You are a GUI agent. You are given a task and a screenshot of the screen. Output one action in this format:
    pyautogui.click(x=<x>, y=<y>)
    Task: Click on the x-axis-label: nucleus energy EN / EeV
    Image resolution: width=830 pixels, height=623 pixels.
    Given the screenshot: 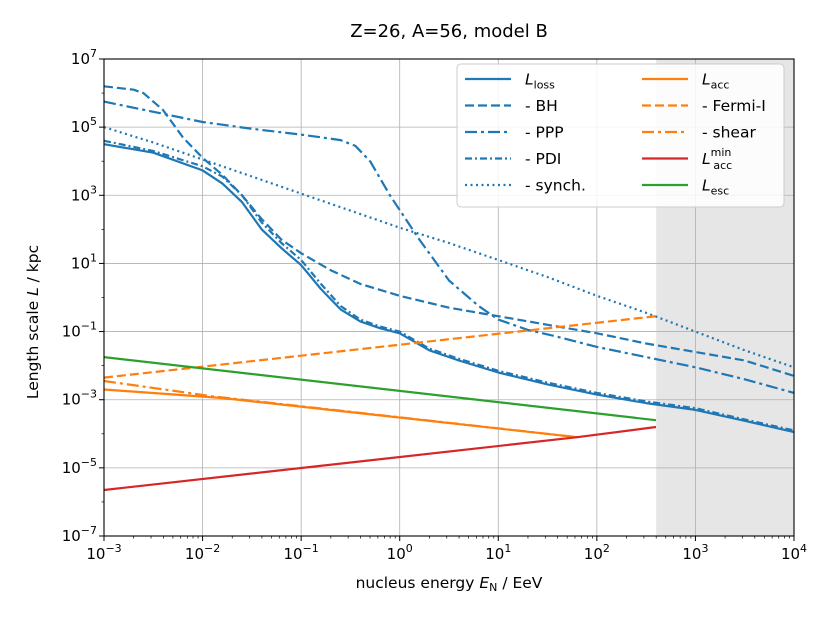 What is the action you would take?
    pyautogui.click(x=449, y=584)
    